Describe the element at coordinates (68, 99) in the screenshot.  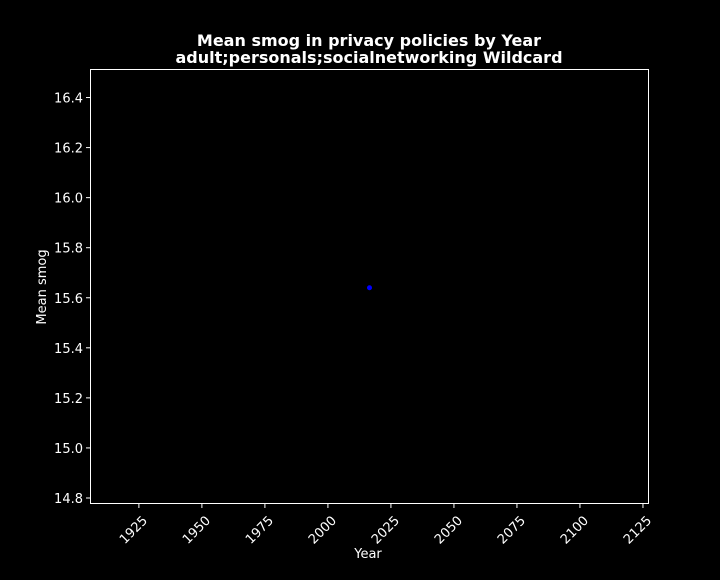
I see `y-tick-label: 16.4` at that location.